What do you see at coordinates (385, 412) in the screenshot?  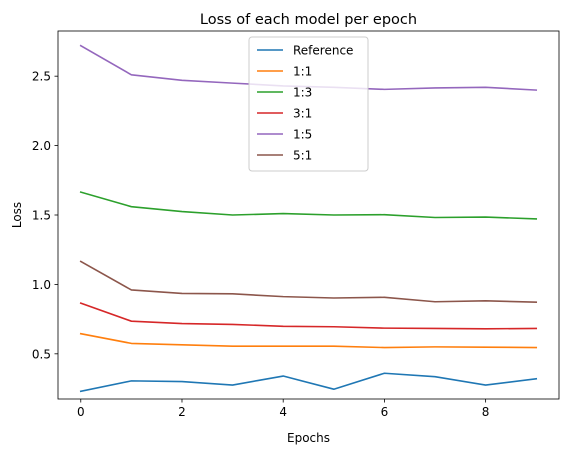 I see `x-tick-label: 6` at bounding box center [385, 412].